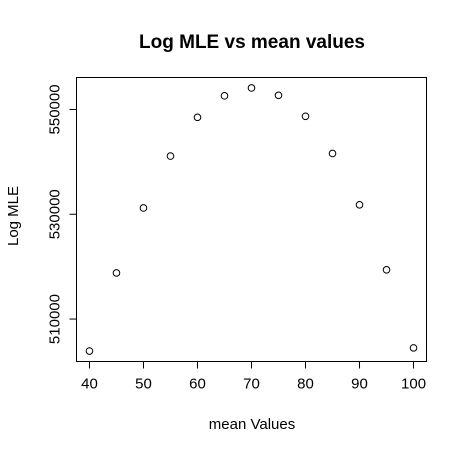 This screenshot has width=467, height=453. I want to click on x-axis: 40 50 60 70 80 90 100, so click(253, 377).